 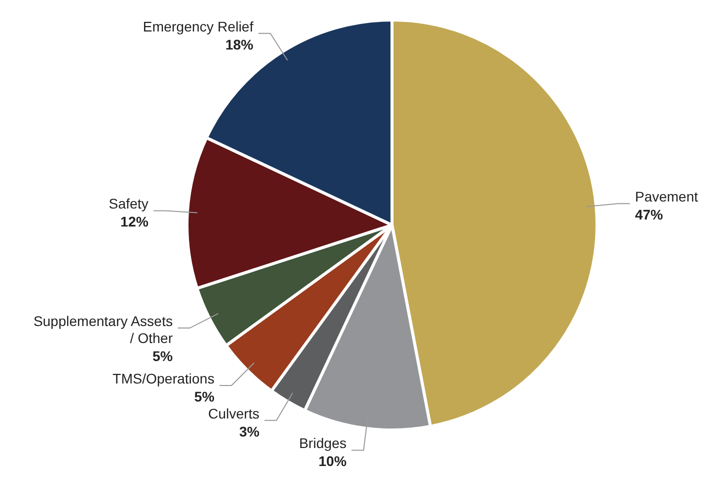 I want to click on data-label: 12%, so click(x=134, y=222).